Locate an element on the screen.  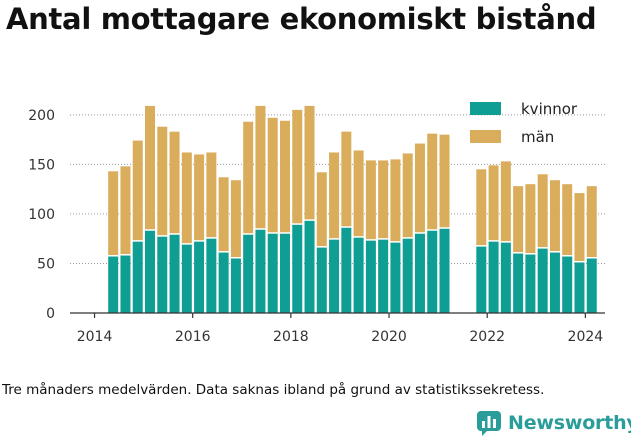
newsworthy-logo: Newsworthy is located at coordinates (553, 423).